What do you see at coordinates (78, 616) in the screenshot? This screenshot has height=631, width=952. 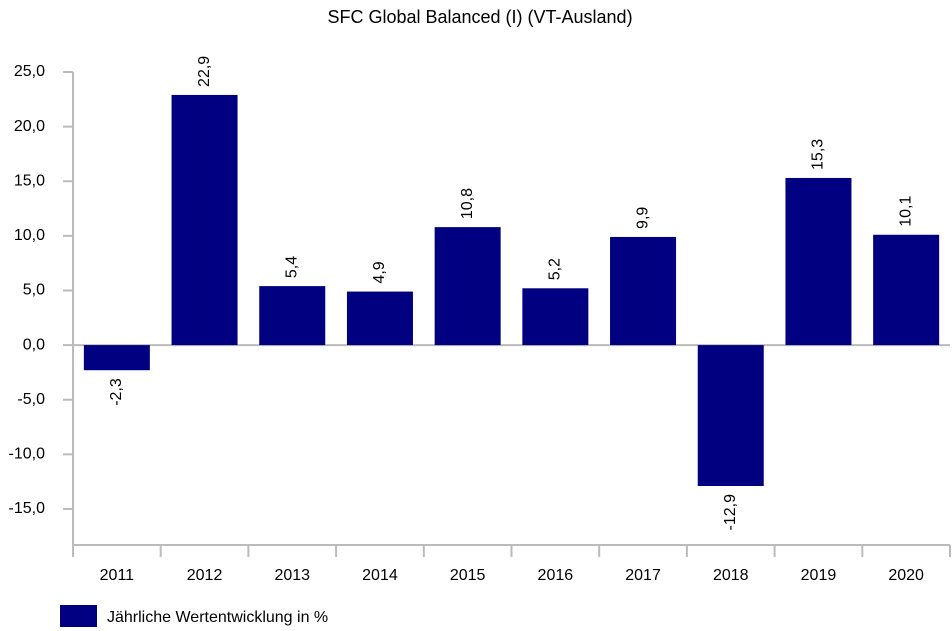 I see `legend-swatch` at bounding box center [78, 616].